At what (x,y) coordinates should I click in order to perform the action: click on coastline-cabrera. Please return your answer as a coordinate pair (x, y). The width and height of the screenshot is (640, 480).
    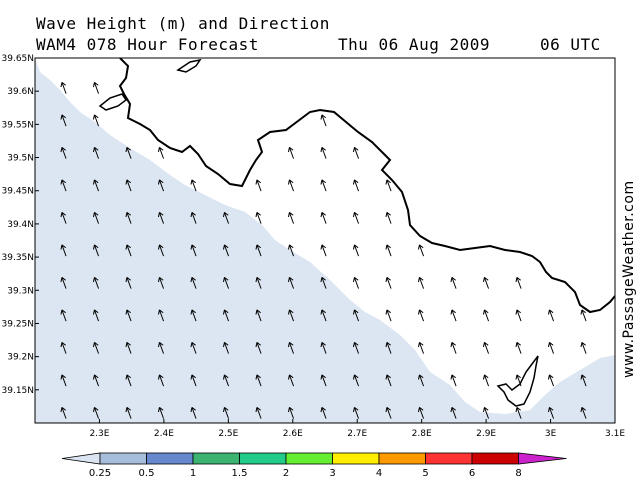
    Looking at the image, I should click on (517, 381).